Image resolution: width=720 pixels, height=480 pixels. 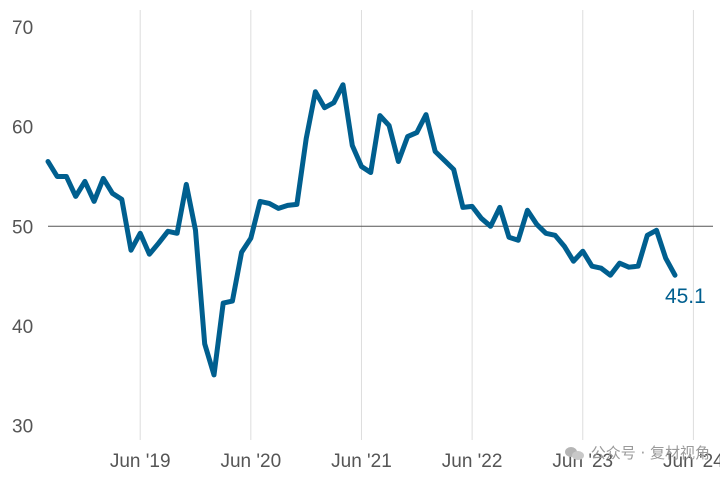 I want to click on y-axis-ticks: 30 40 50 60 70, so click(x=22, y=228).